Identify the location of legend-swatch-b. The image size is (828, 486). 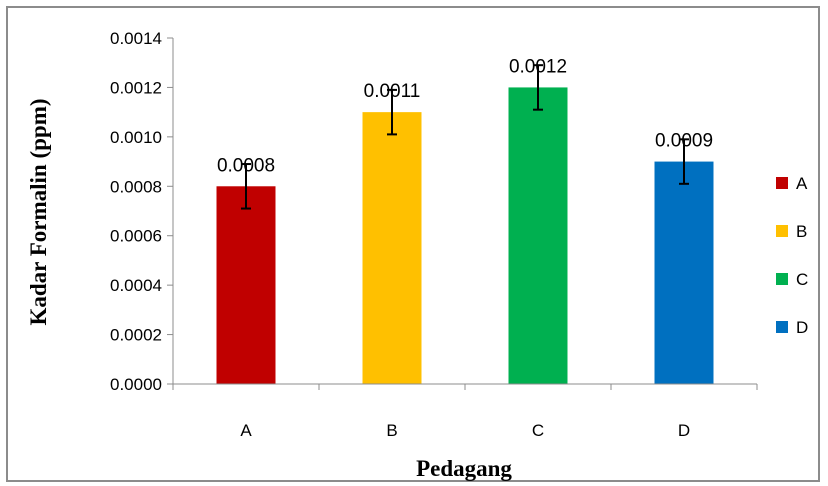
(782, 231).